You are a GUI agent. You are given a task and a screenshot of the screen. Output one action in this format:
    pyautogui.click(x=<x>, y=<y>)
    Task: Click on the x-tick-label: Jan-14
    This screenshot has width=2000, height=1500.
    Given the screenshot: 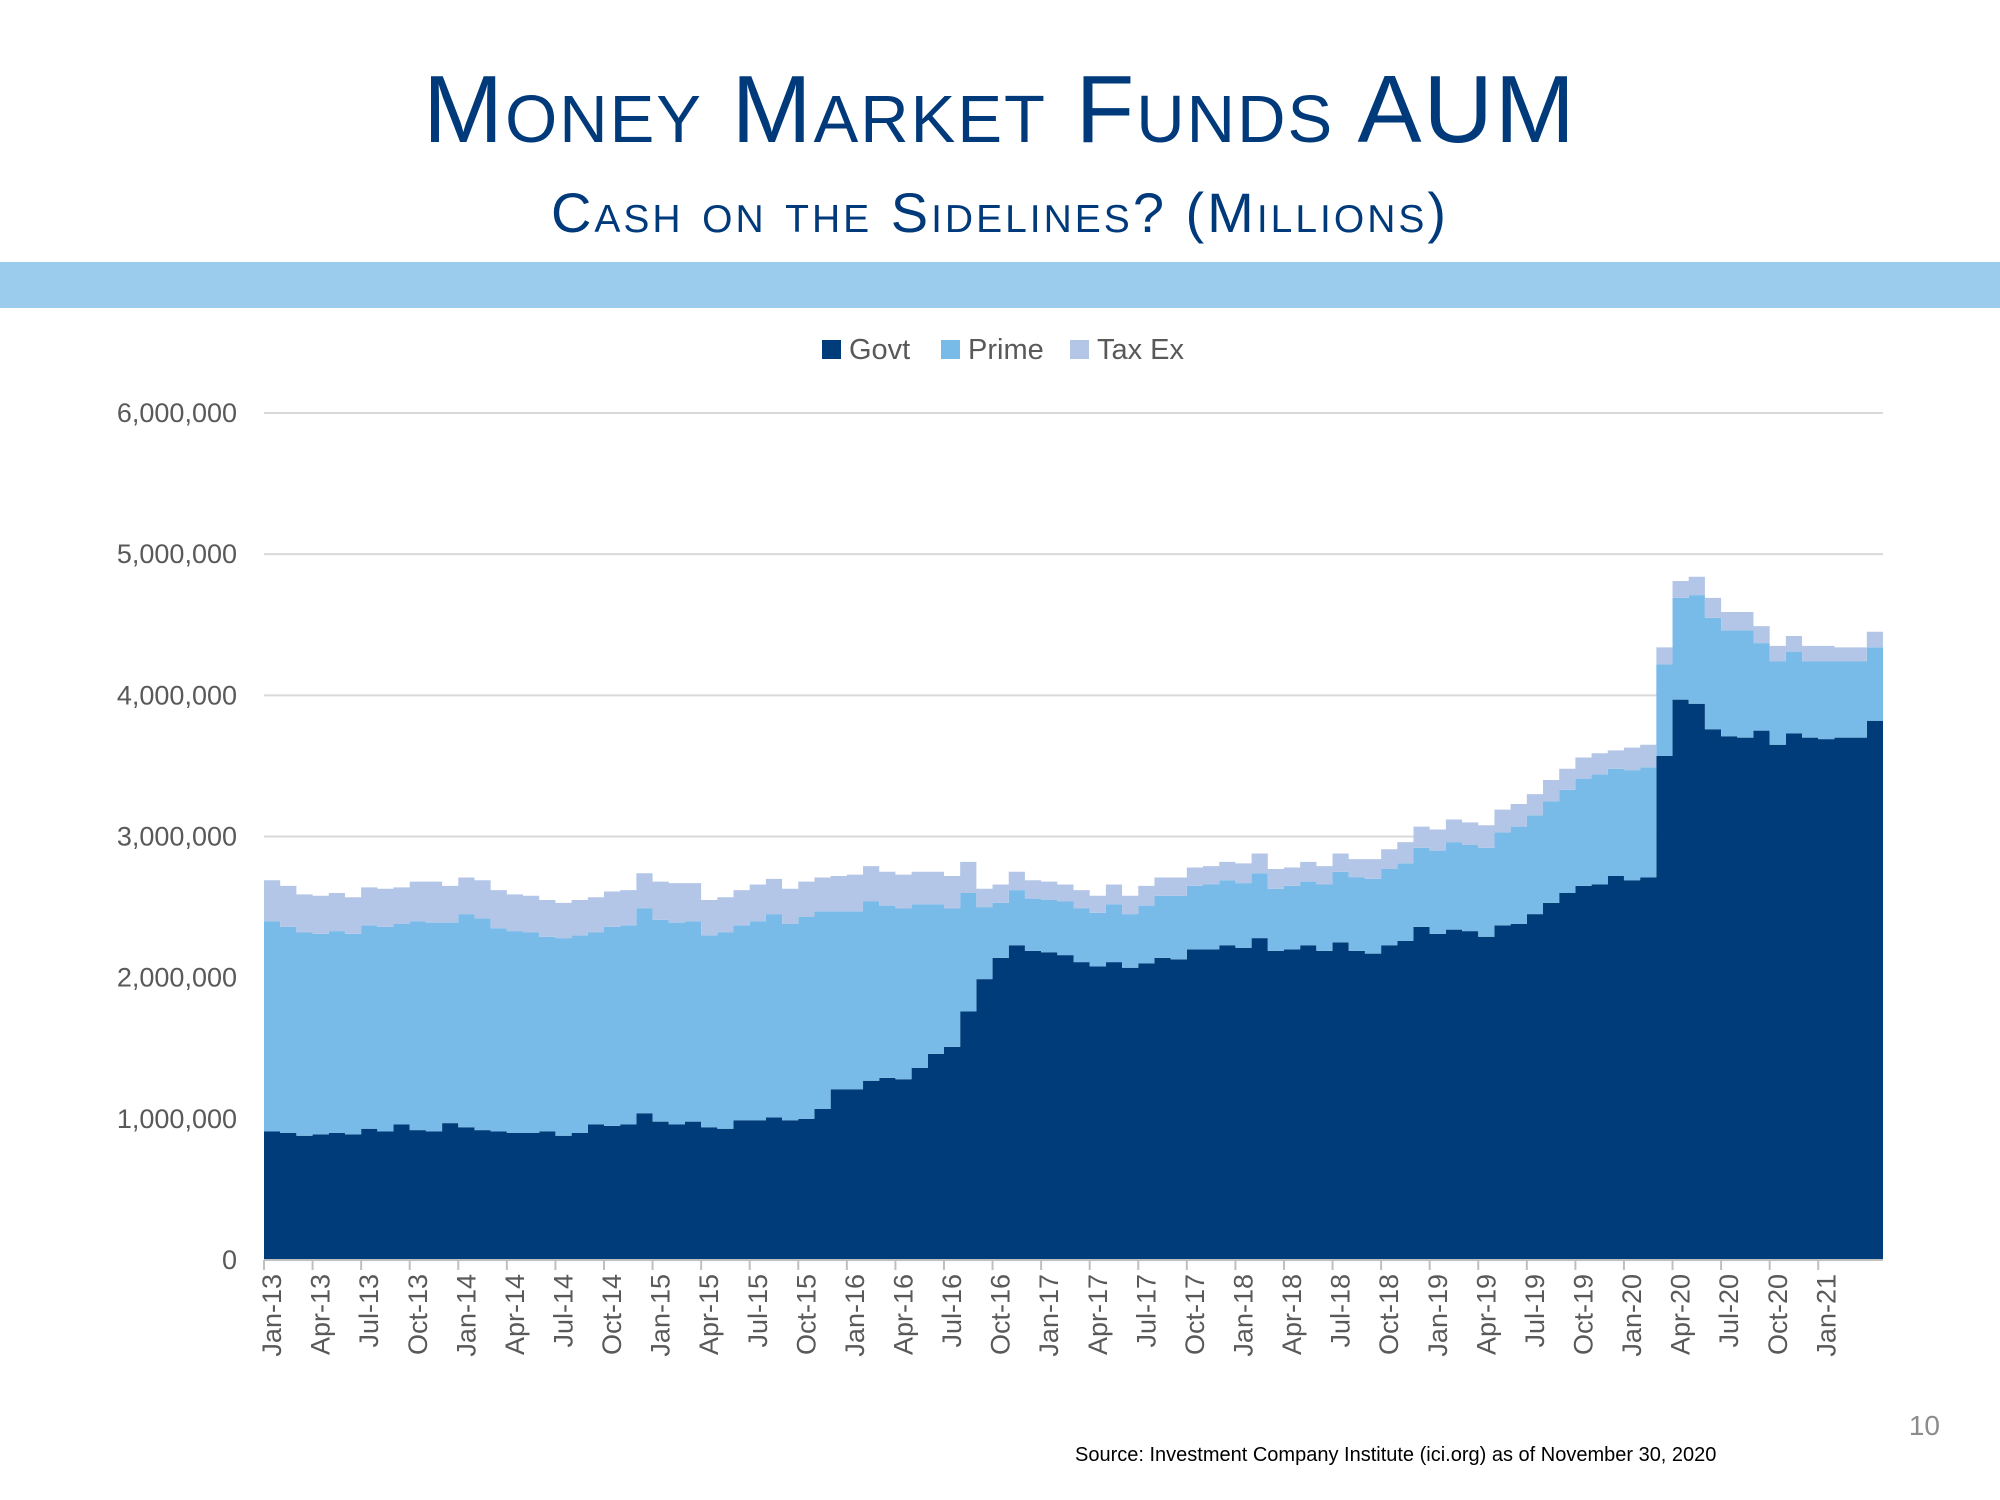 What is the action you would take?
    pyautogui.click(x=466, y=1315)
    